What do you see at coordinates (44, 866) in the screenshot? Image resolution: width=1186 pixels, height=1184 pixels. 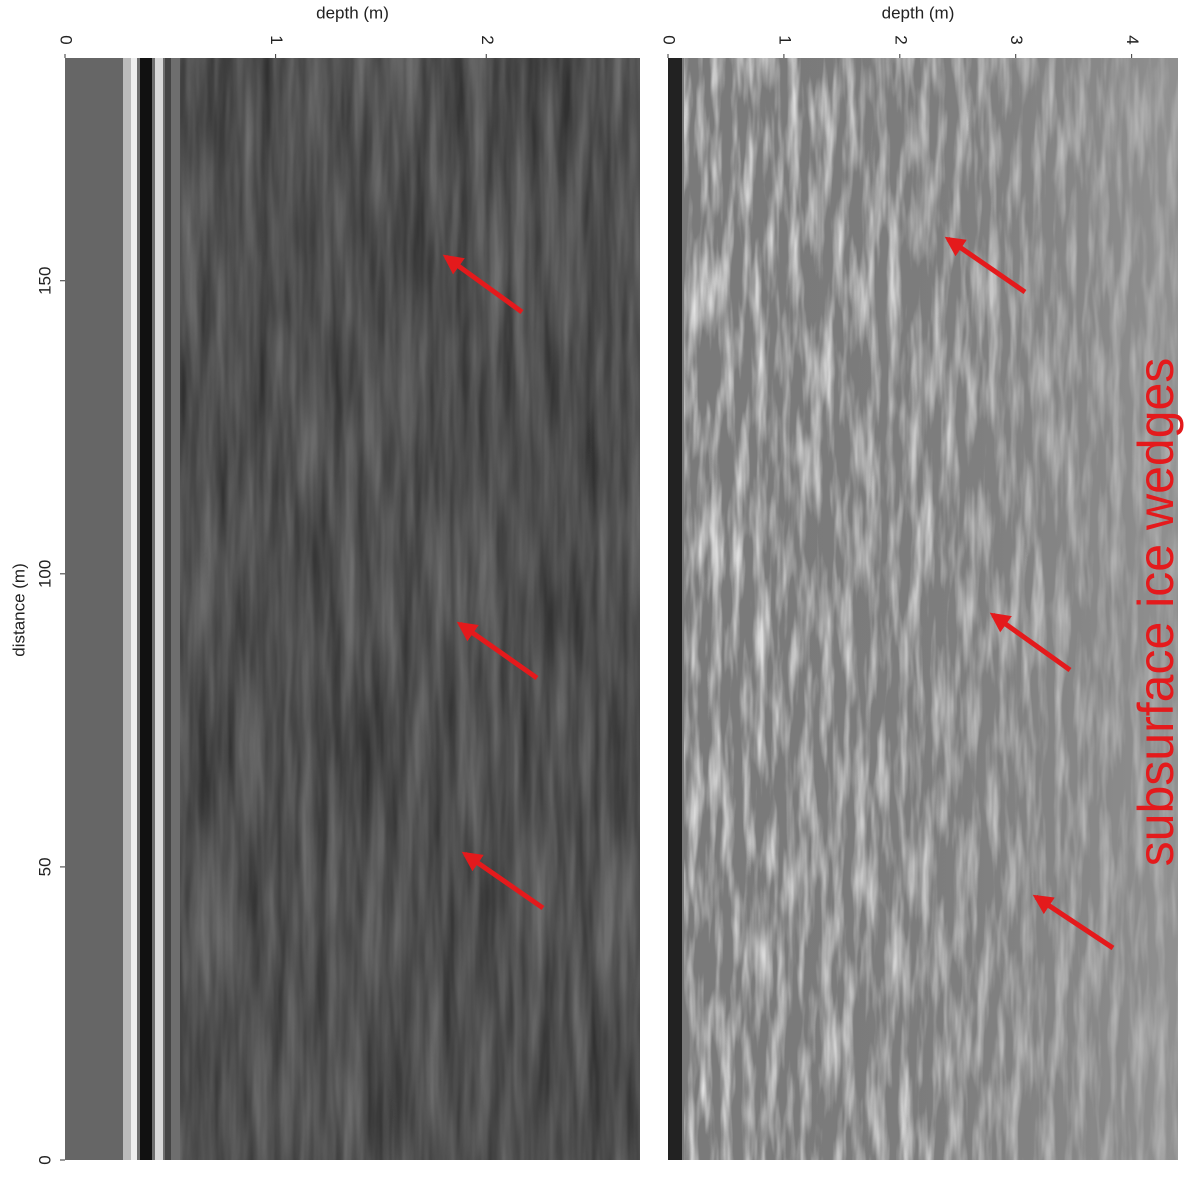 I see `distance-tick-label: 50` at bounding box center [44, 866].